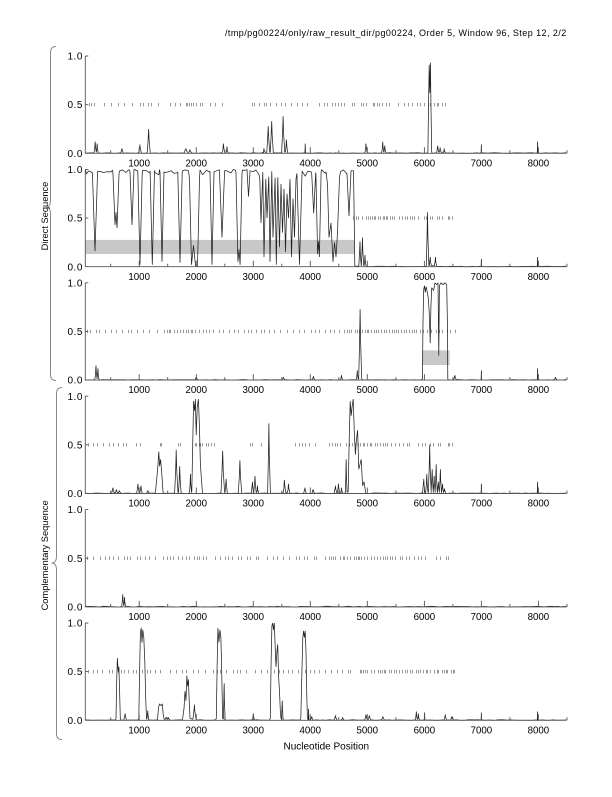 The image size is (612, 797). What do you see at coordinates (45, 555) in the screenshot?
I see `svg-text: Complementary Sequence` at bounding box center [45, 555].